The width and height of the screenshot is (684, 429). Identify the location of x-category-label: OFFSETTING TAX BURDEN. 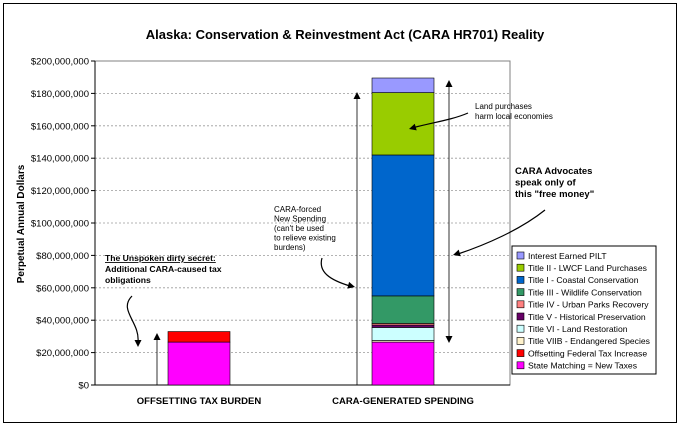
(199, 401).